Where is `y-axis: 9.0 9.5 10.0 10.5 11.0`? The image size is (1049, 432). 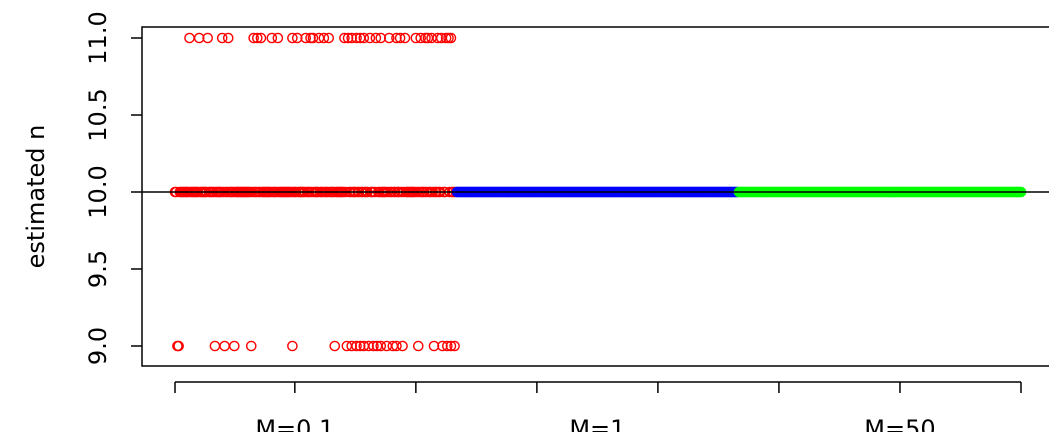
y-axis: 9.0 9.5 10.0 10.5 11.0 is located at coordinates (113, 188).